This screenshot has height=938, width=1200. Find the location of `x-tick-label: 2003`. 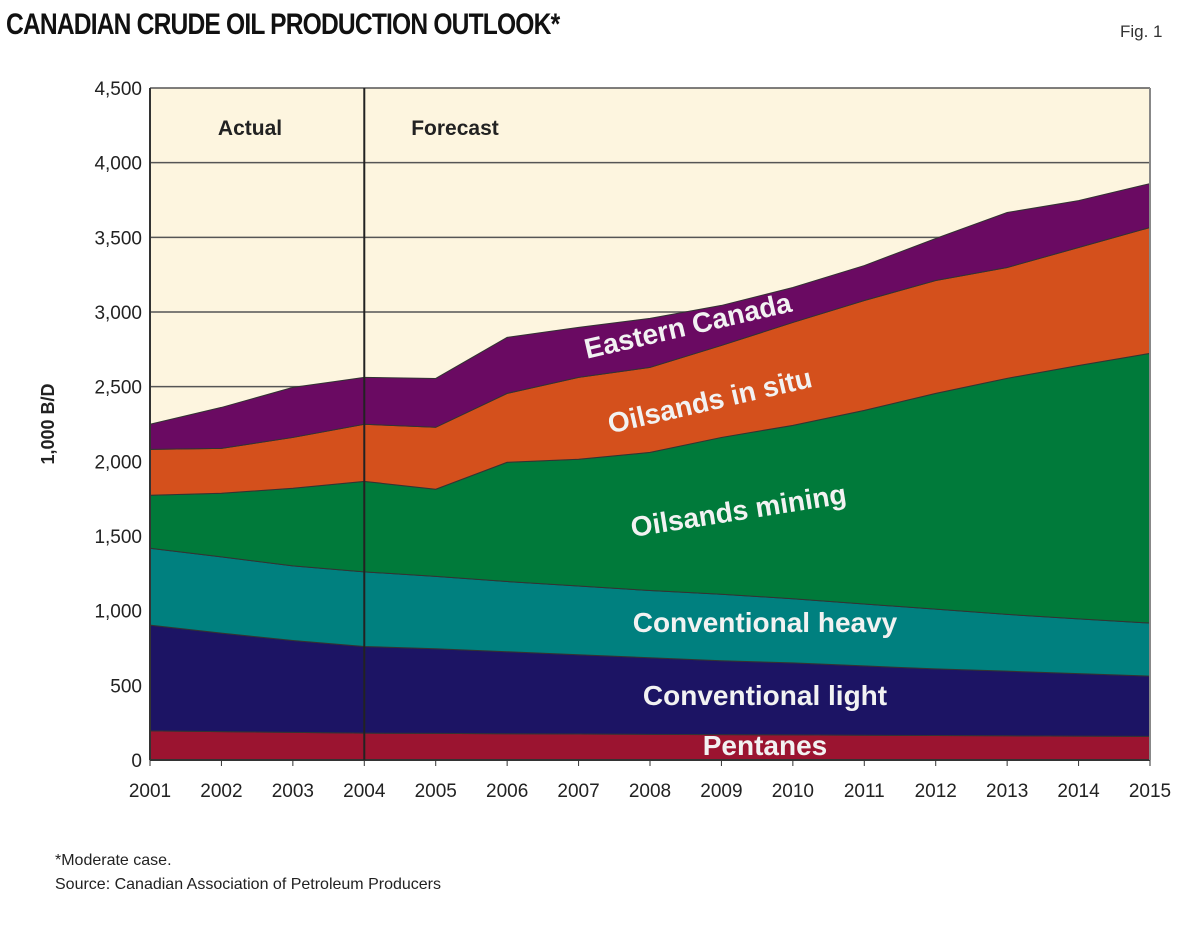

x-tick-label: 2003 is located at coordinates (293, 791).